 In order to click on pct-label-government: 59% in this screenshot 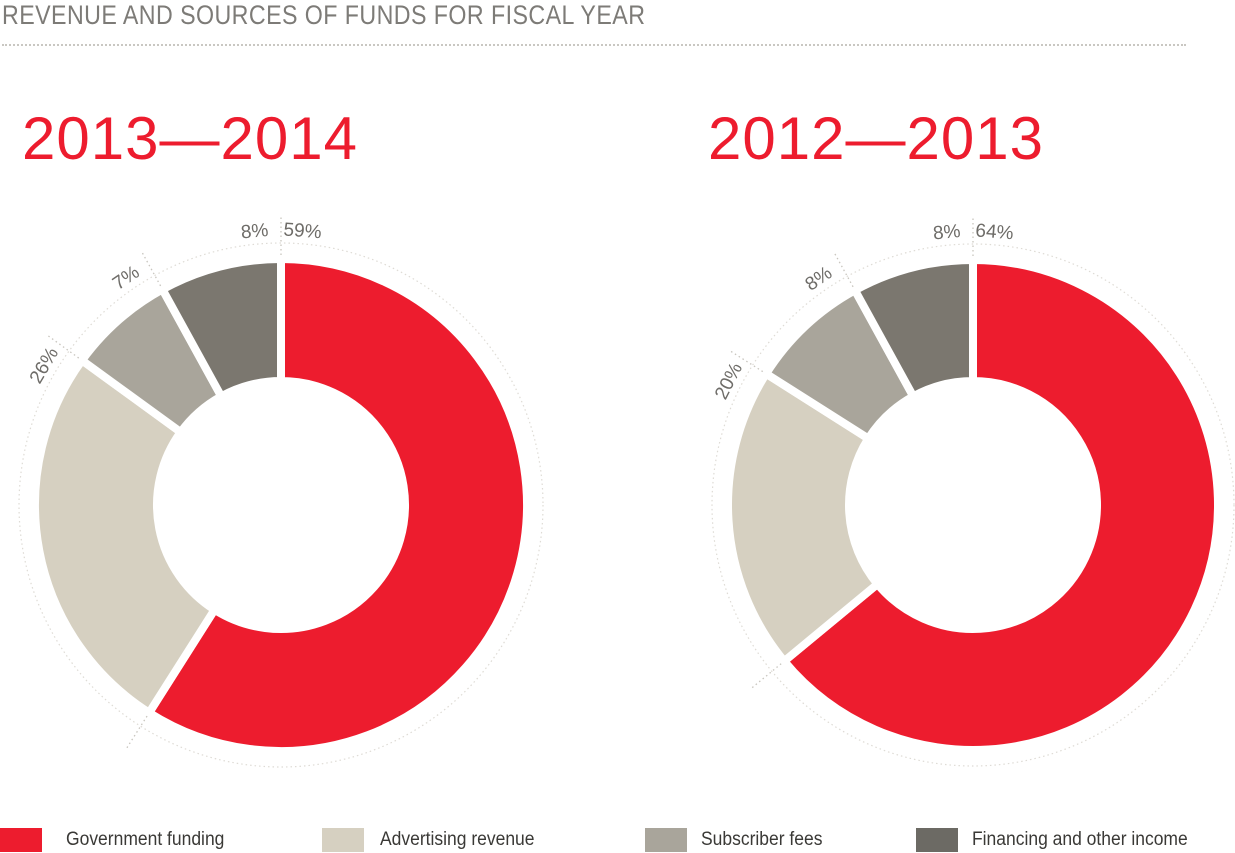, I will do `click(303, 231)`.